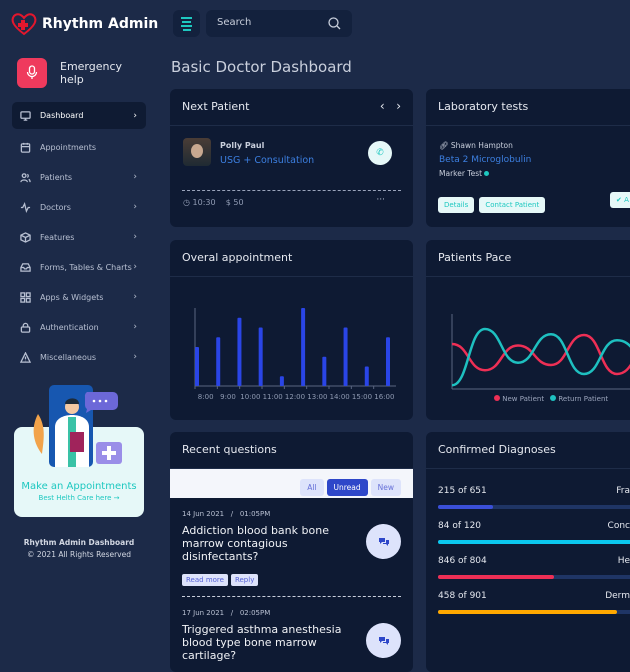  What do you see at coordinates (267, 160) in the screenshot?
I see `patient-service: USG + Consultation` at bounding box center [267, 160].